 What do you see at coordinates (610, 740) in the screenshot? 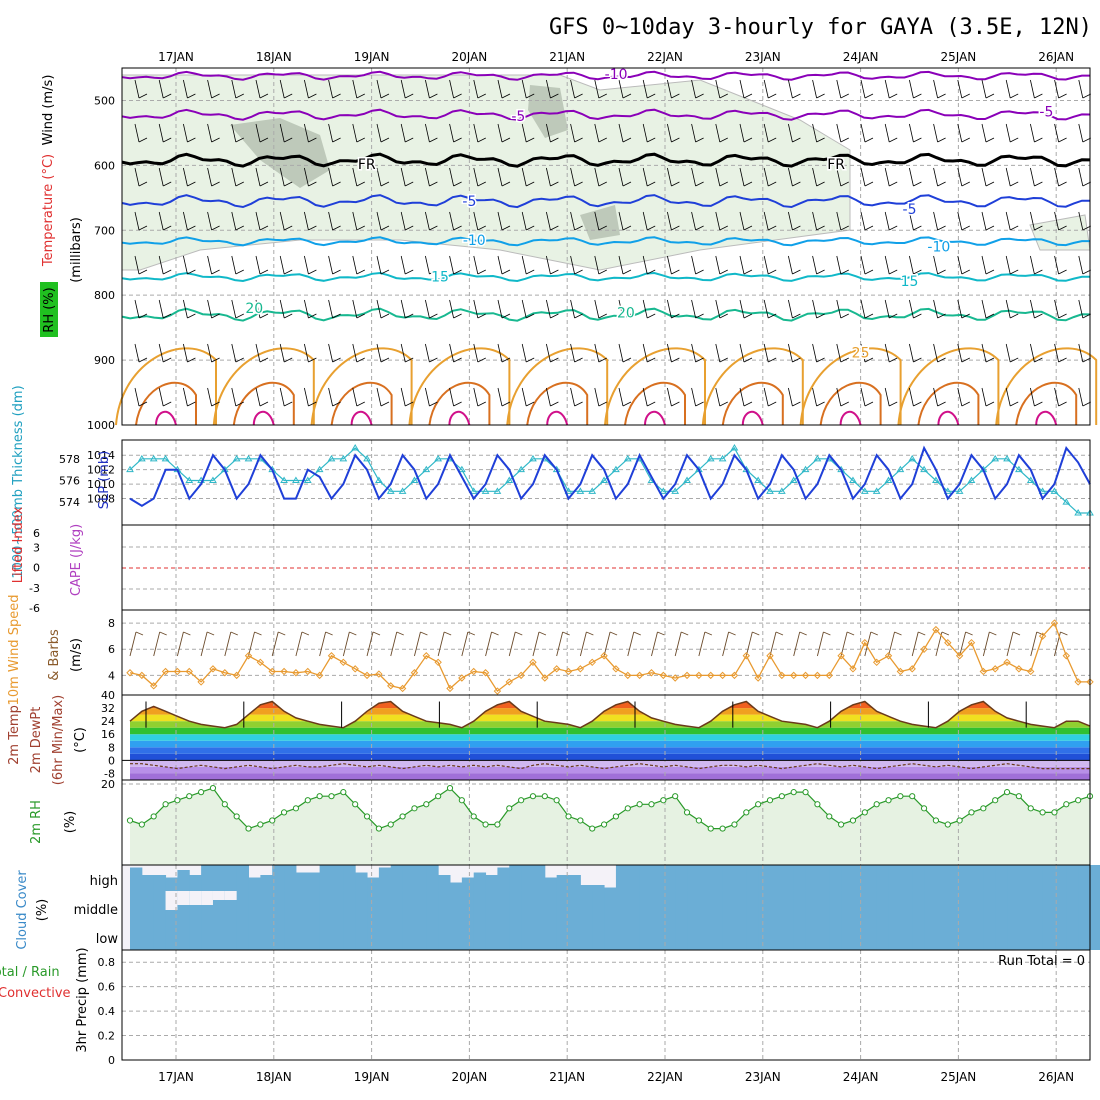
I see `temp-band-group` at bounding box center [610, 740].